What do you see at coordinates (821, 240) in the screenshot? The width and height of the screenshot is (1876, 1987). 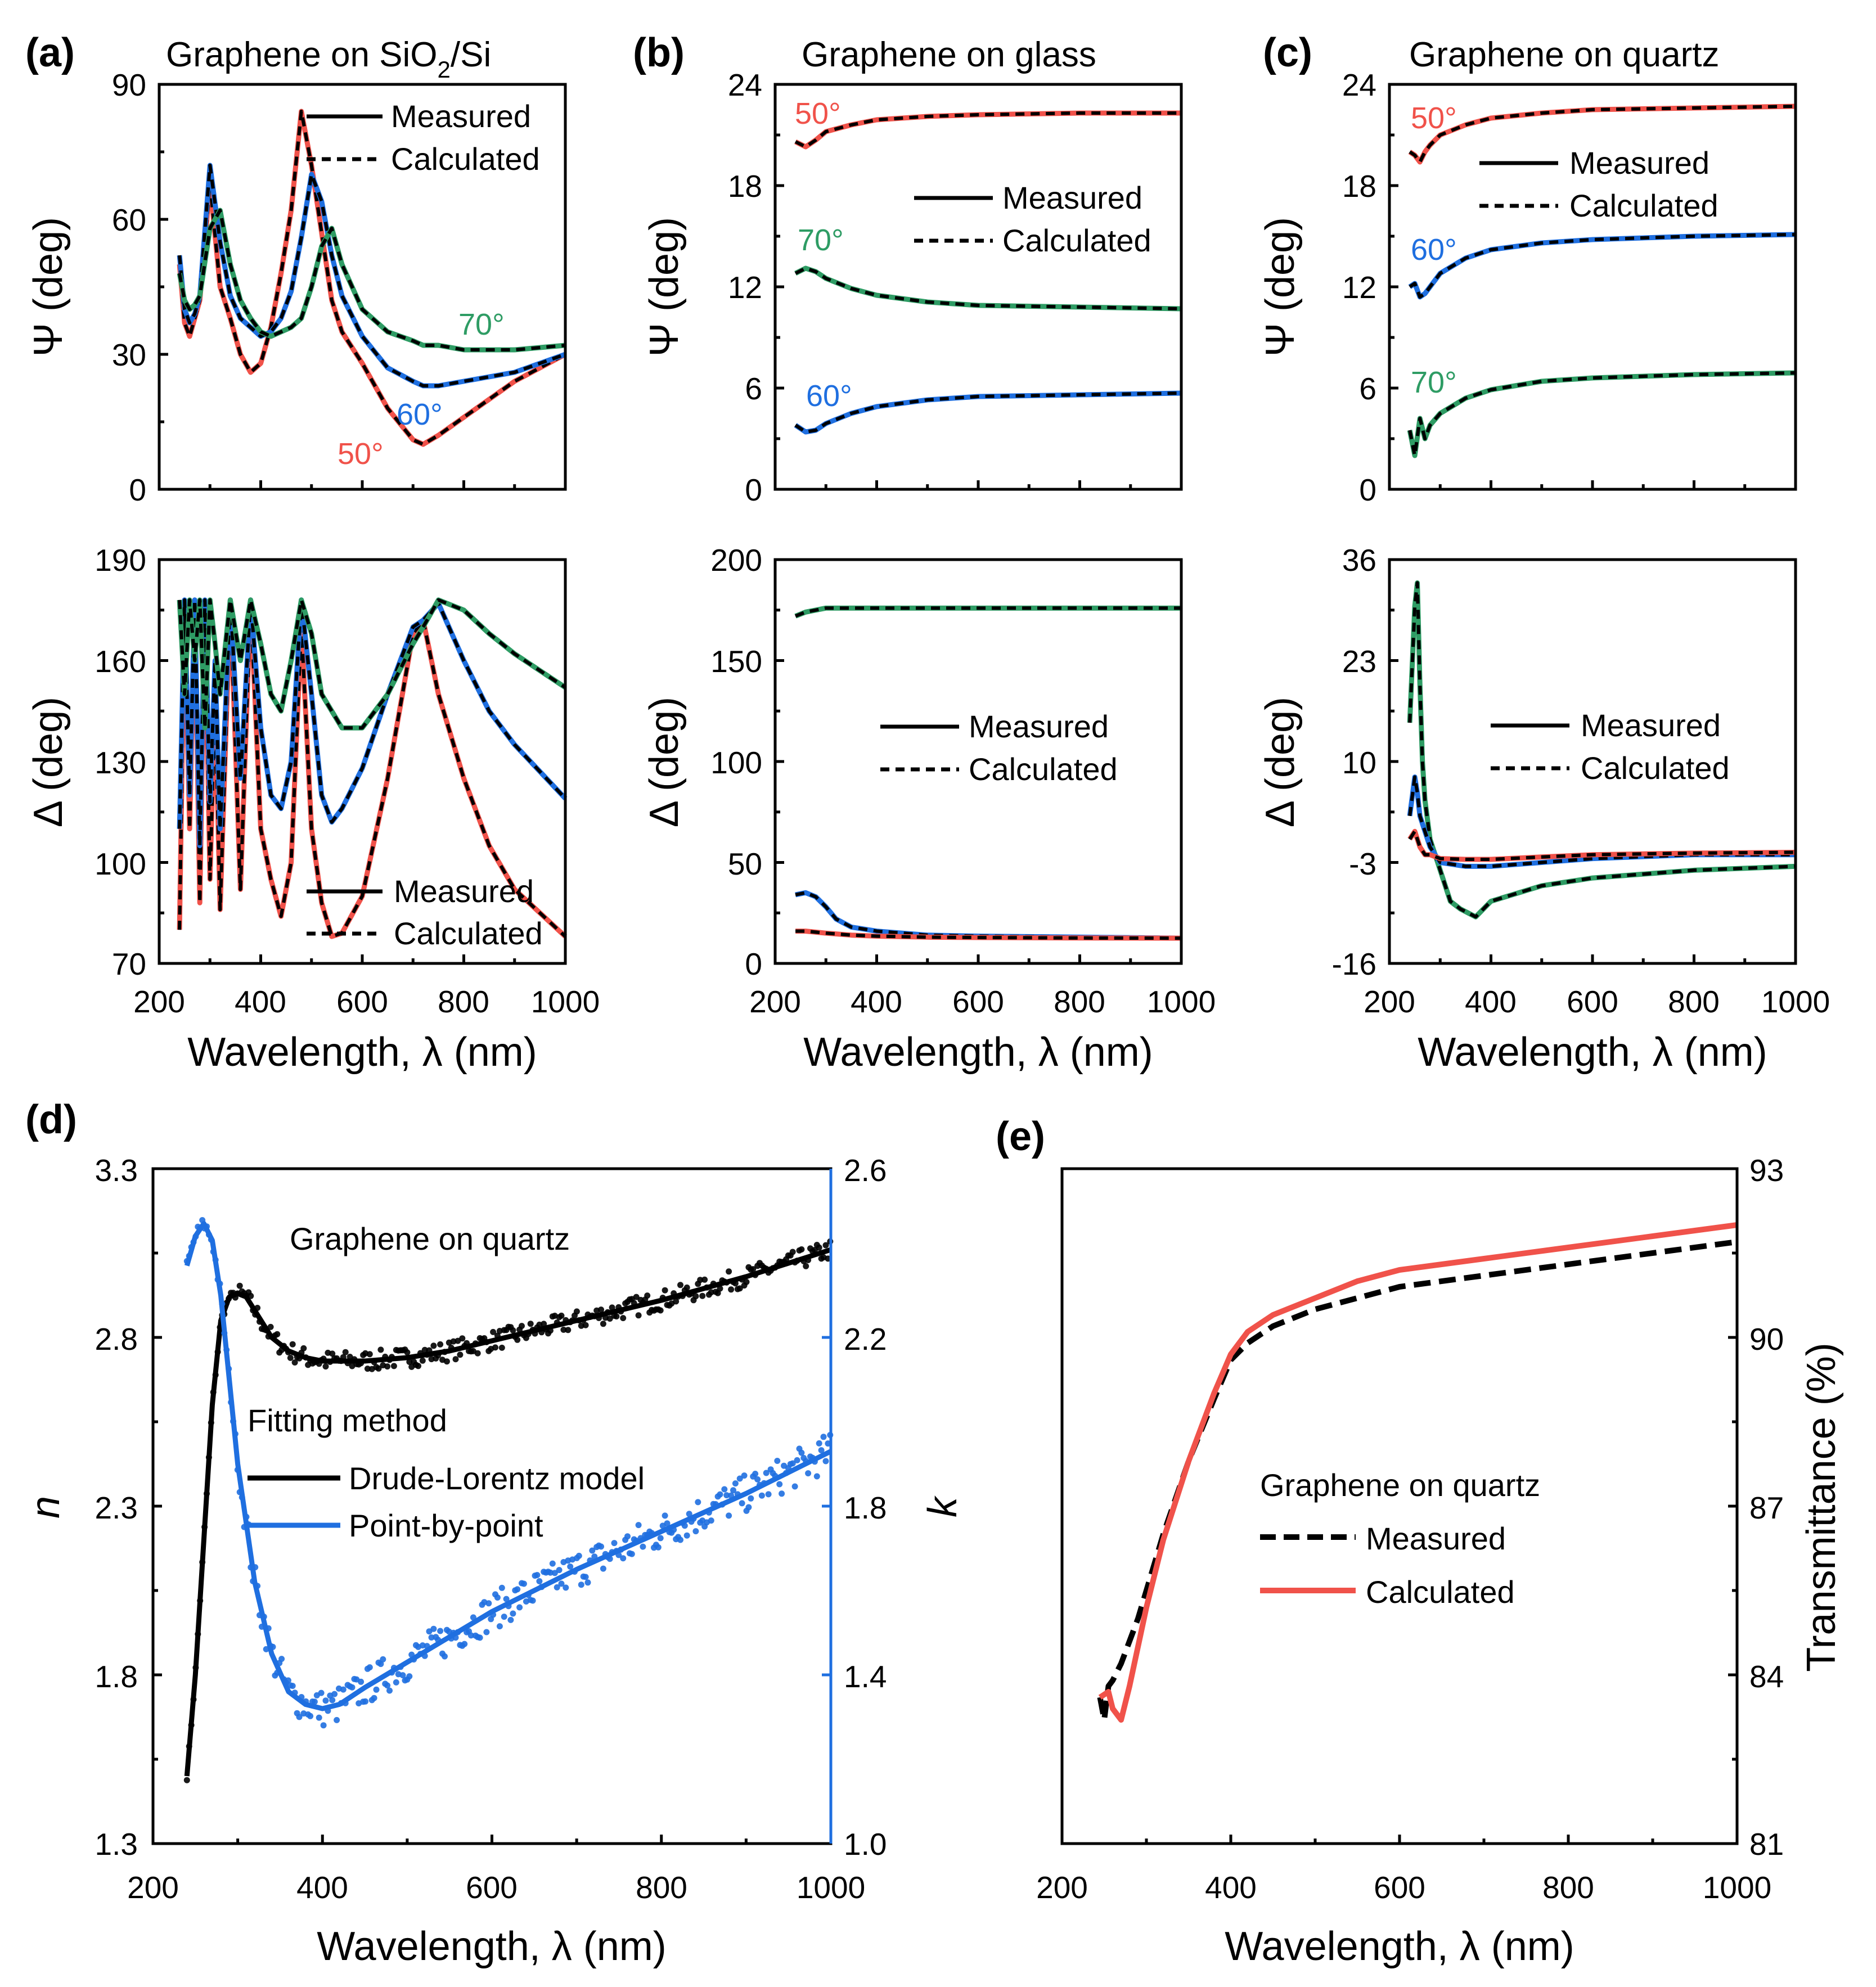 I see `b-psi-annotation-70: 70°` at bounding box center [821, 240].